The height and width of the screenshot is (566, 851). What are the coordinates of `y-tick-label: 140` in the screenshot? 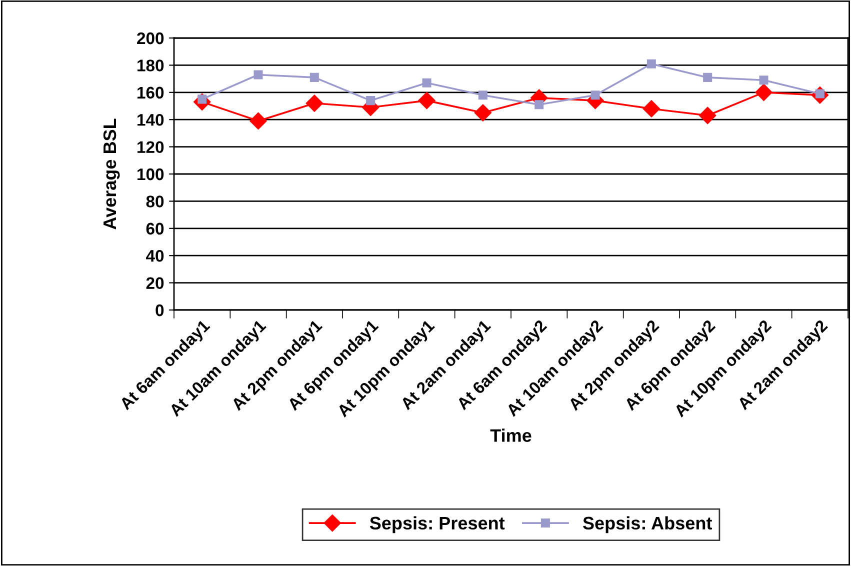 It's located at (151, 120).